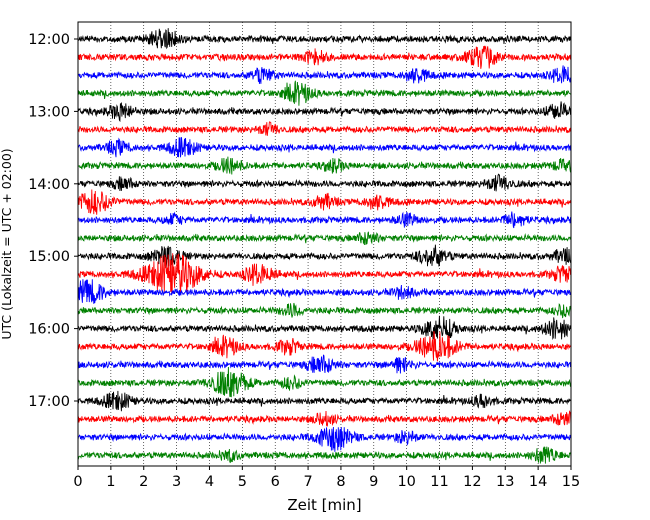 The height and width of the screenshot is (520, 650). I want to click on y-tick-label: 12:00, so click(49, 40).